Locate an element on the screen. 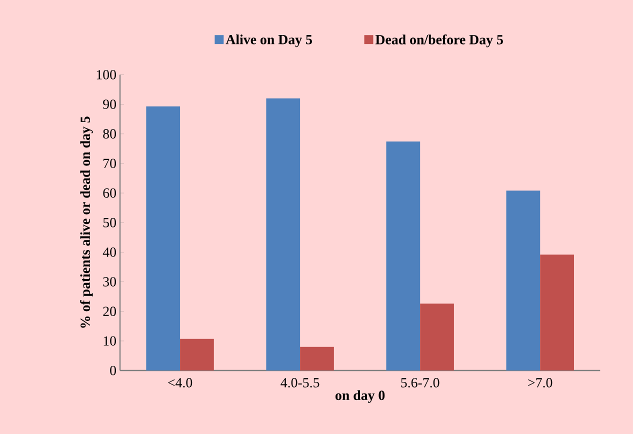 The width and height of the screenshot is (633, 434). y-tick-label: 60 is located at coordinates (109, 193).